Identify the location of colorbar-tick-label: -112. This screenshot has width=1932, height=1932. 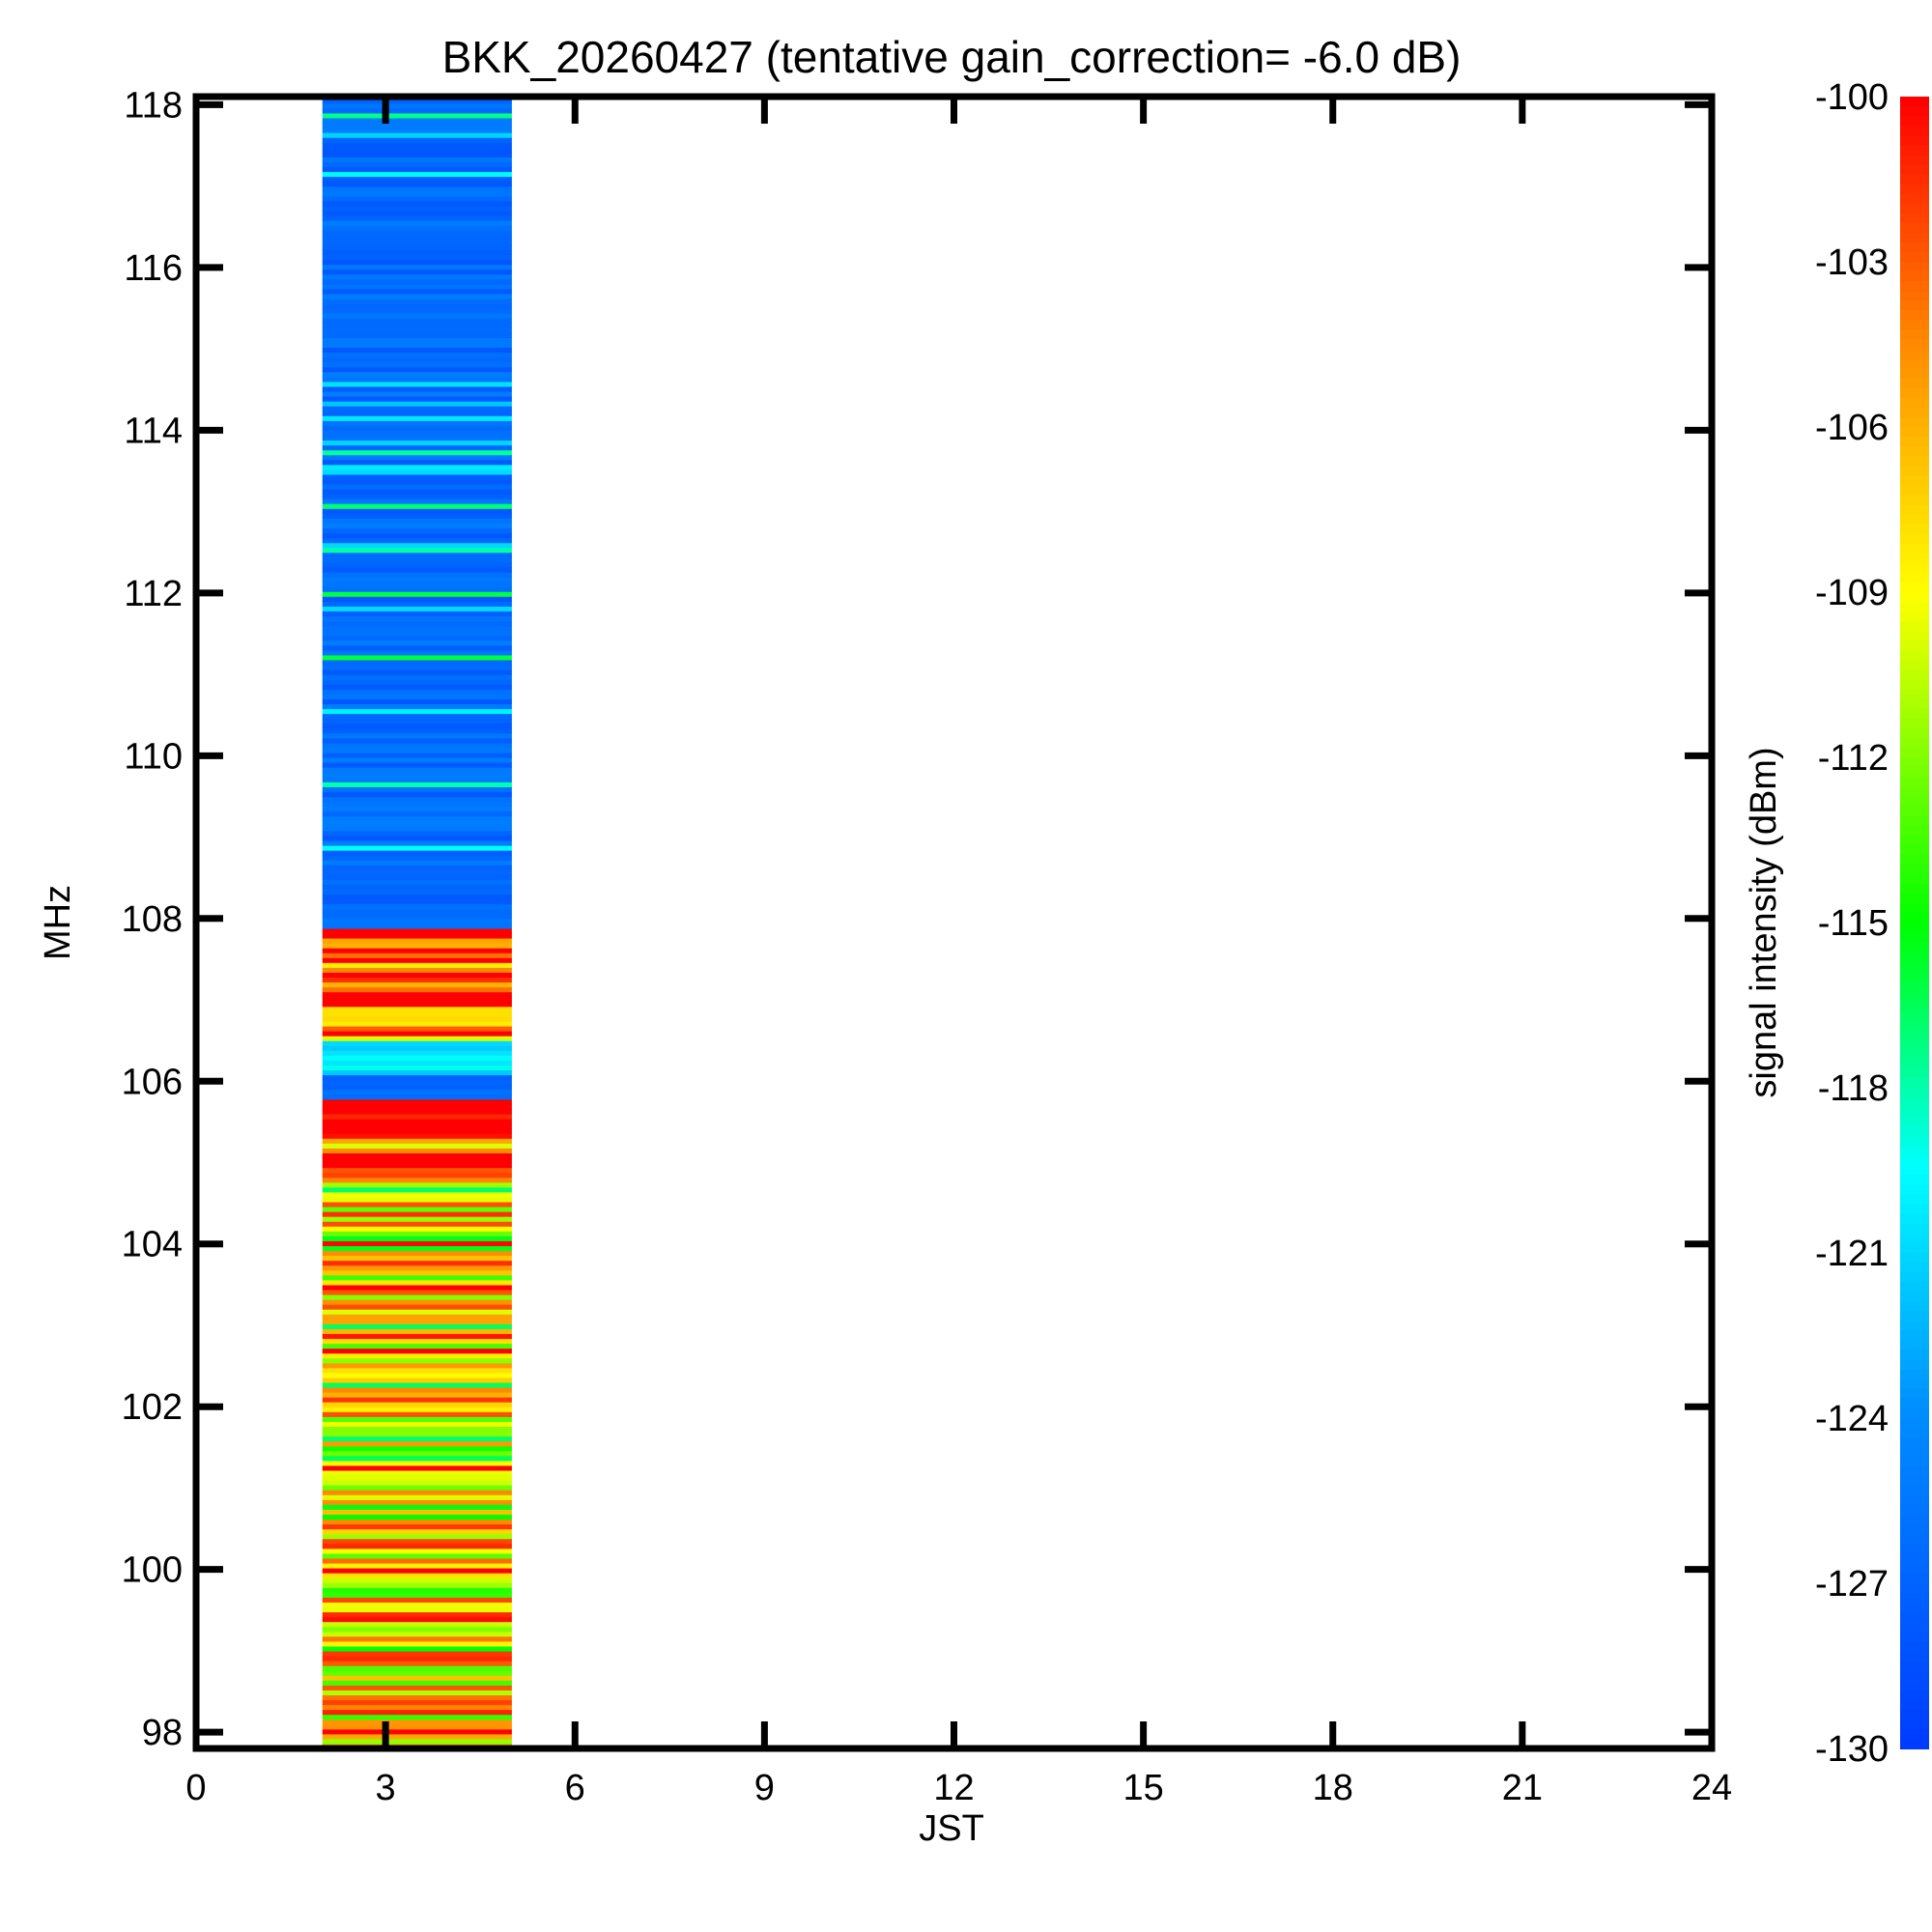
(1853, 758).